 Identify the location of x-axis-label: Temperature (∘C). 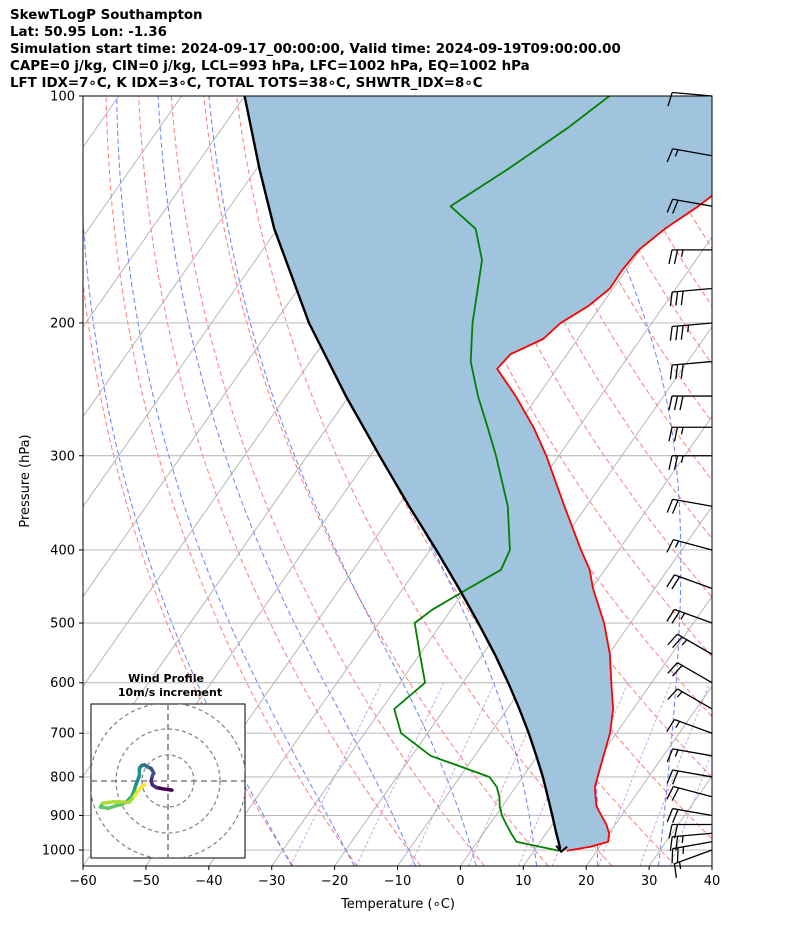
(397, 904).